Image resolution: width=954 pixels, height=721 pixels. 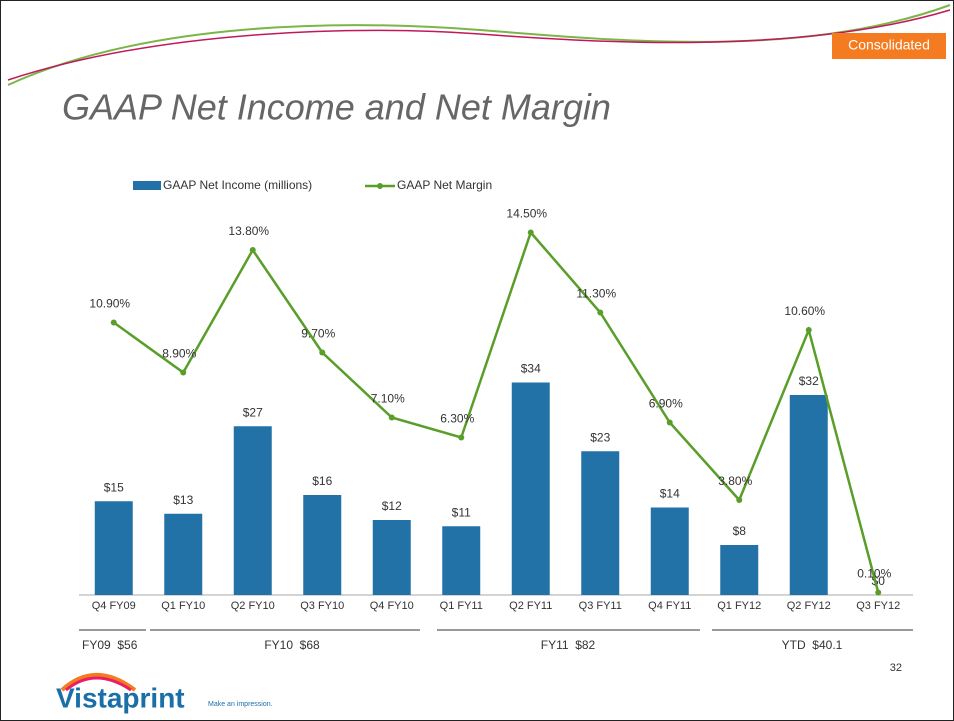 I want to click on data-label: $13, so click(x=183, y=500).